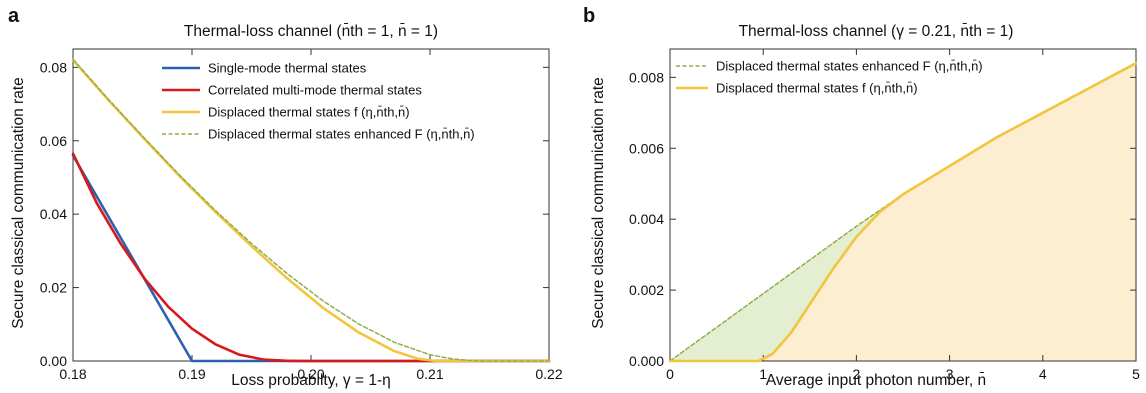 This screenshot has height=393, width=1146. I want to click on x-tick-label: 0.20, so click(310, 374).